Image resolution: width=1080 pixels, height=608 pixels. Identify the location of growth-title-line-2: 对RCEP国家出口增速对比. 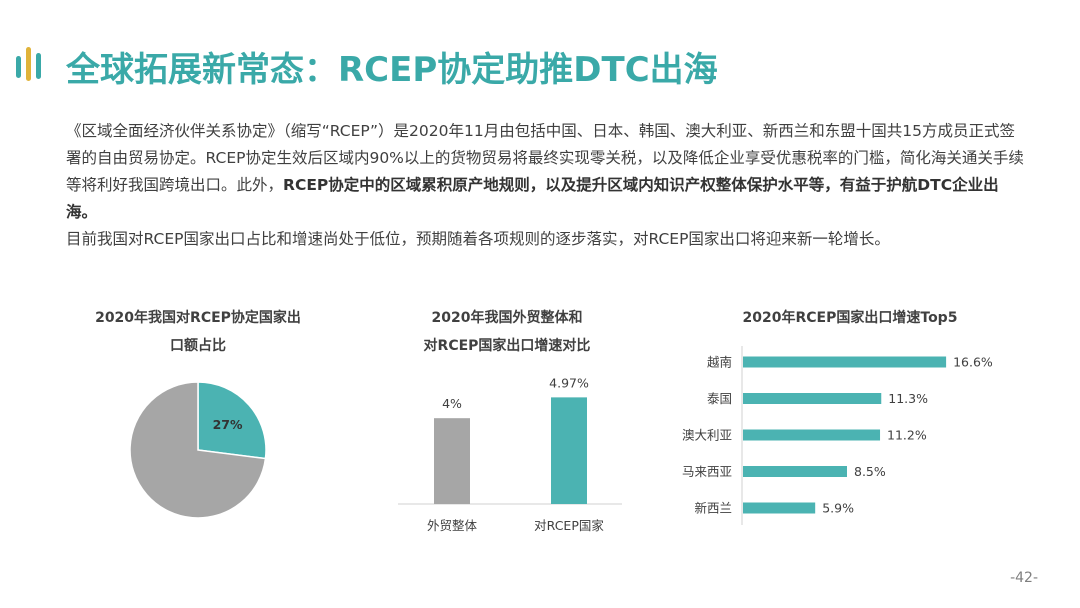
(507, 346).